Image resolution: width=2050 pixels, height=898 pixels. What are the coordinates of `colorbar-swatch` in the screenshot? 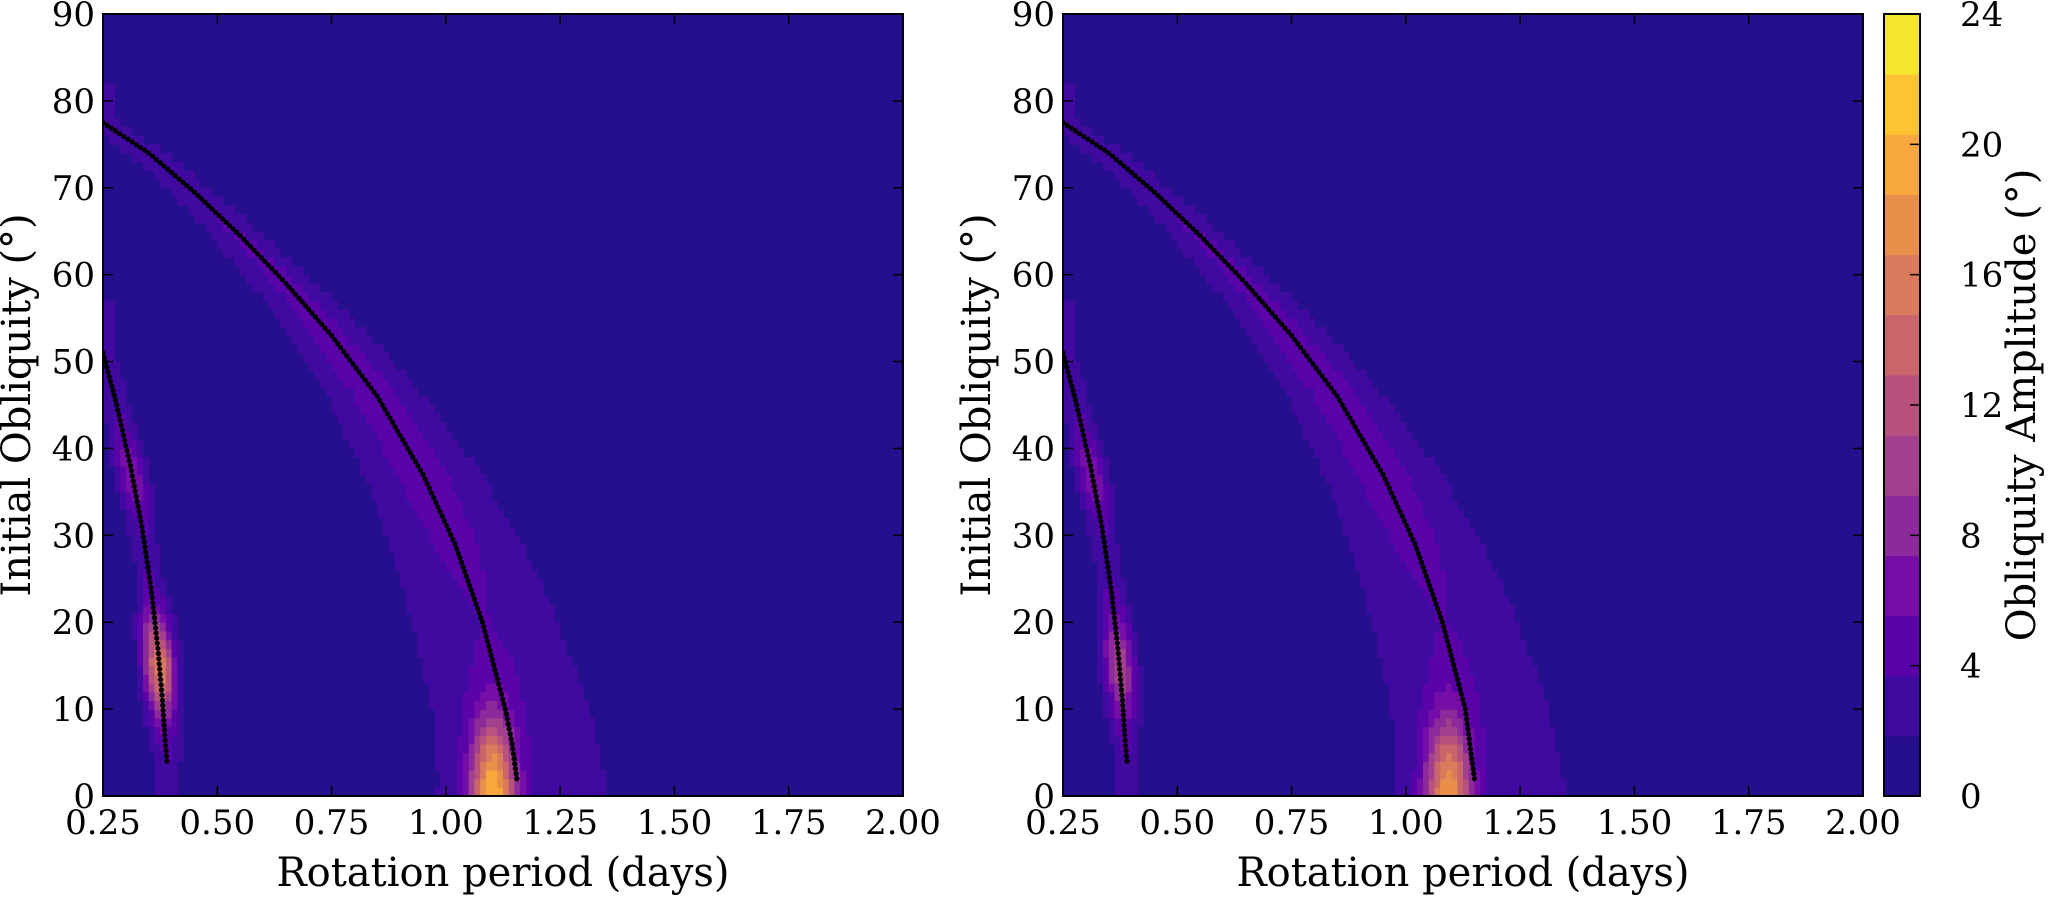 It's located at (1902, 104).